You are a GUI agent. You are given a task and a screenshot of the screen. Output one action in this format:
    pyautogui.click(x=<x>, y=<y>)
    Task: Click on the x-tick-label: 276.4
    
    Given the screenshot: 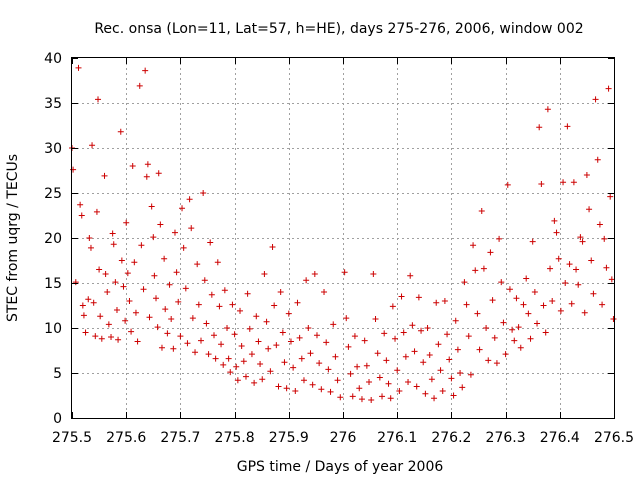 What is the action you would take?
    pyautogui.click(x=560, y=438)
    